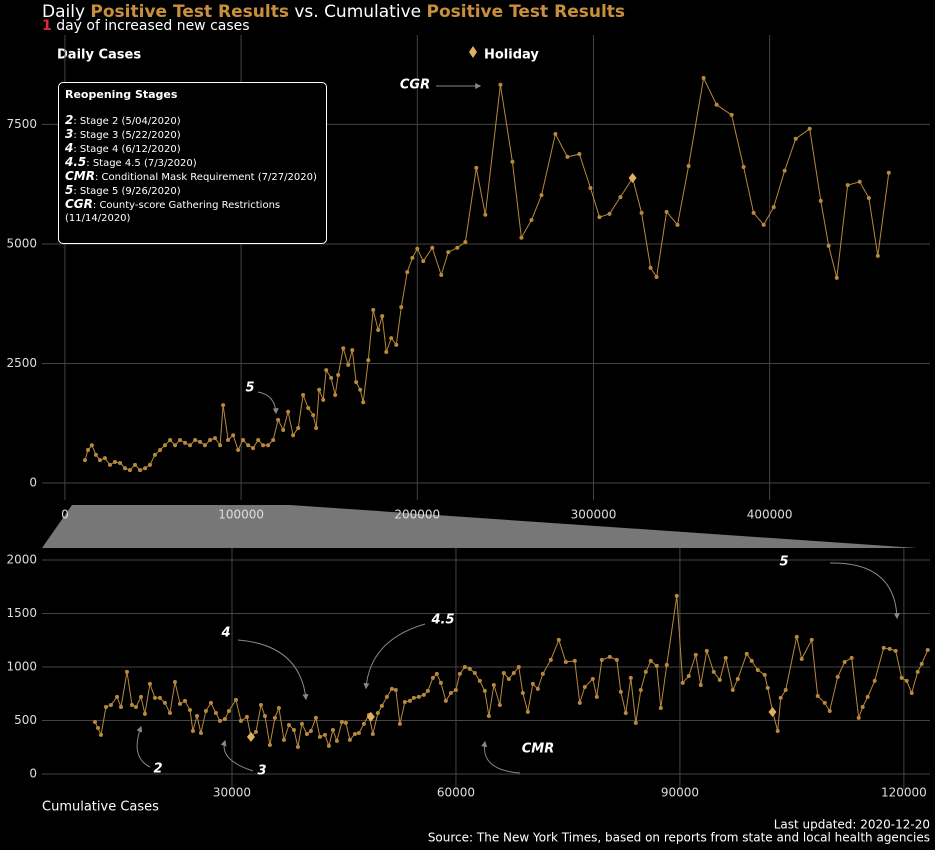 The height and width of the screenshot is (850, 935). Describe the element at coordinates (100, 807) in the screenshot. I see `x-axis-label: Cumulative Cases` at that location.